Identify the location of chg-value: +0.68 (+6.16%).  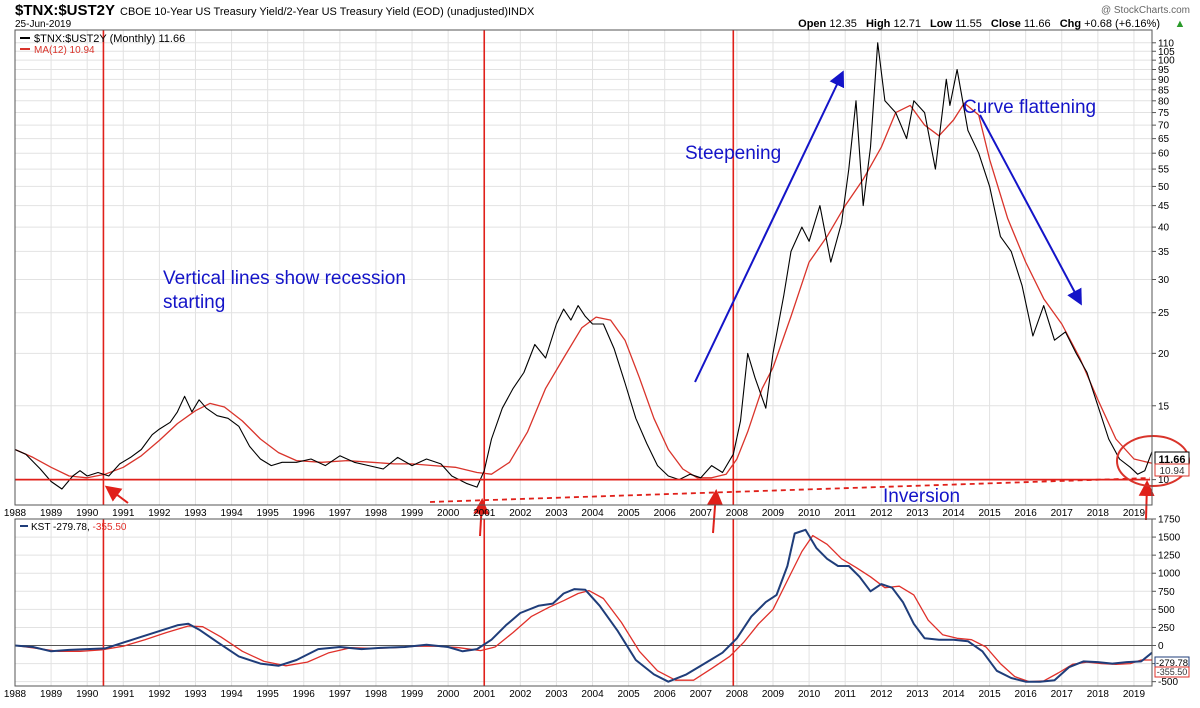
(1122, 24).